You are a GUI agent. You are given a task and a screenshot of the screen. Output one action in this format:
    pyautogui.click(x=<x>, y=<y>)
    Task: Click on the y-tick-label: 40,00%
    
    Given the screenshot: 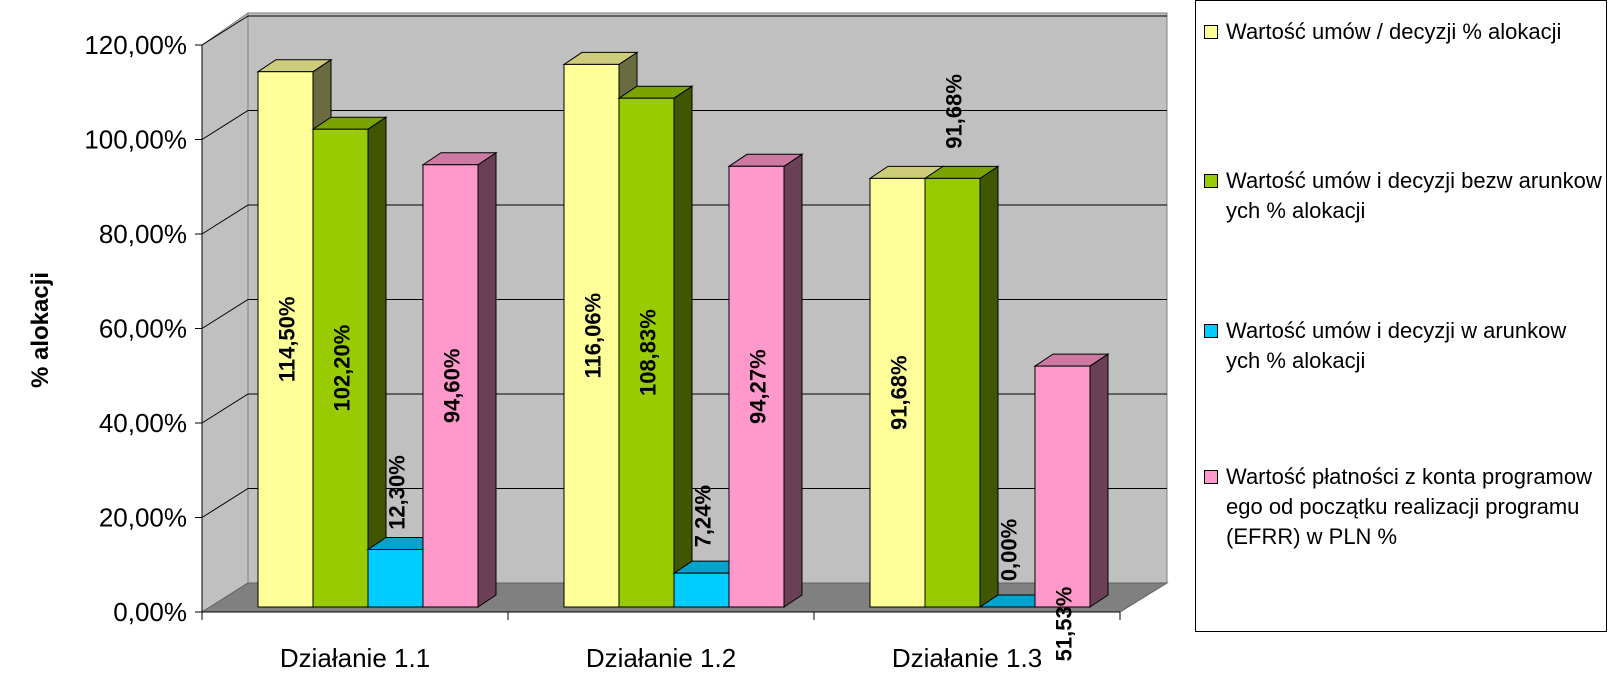 What is the action you would take?
    pyautogui.click(x=143, y=423)
    